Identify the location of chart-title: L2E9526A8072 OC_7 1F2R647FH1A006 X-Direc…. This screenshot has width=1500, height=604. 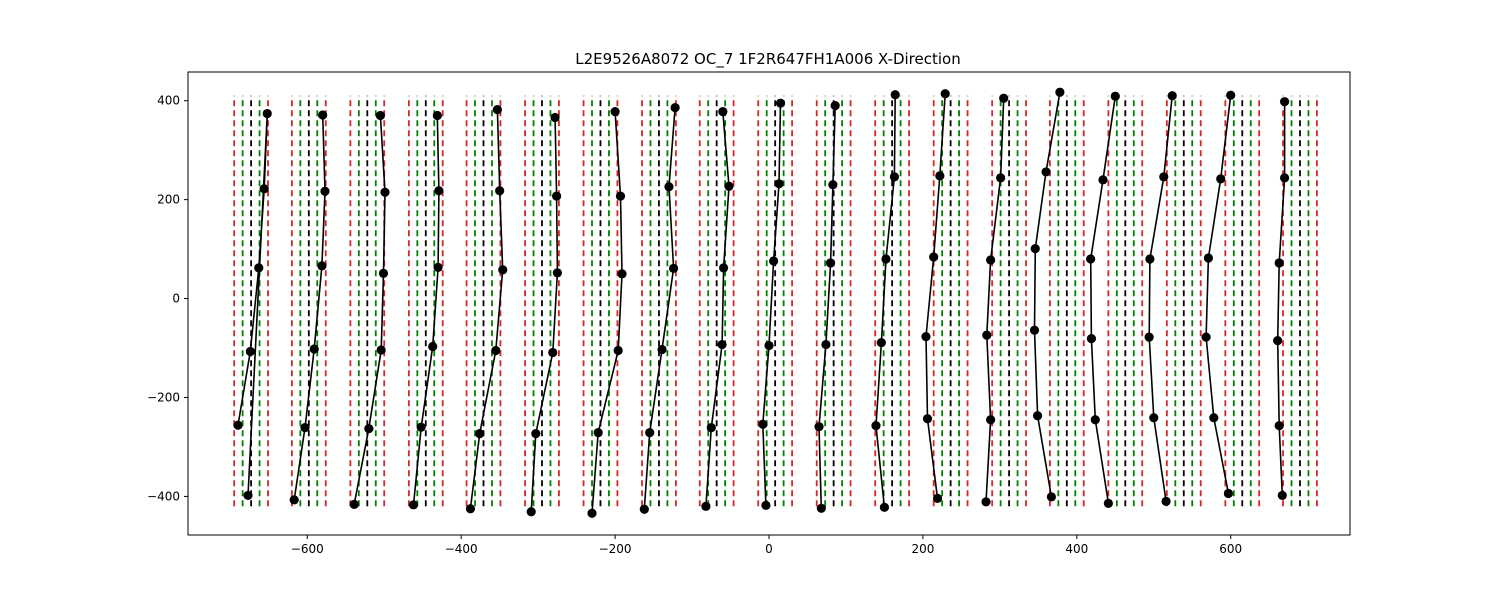
(767, 59).